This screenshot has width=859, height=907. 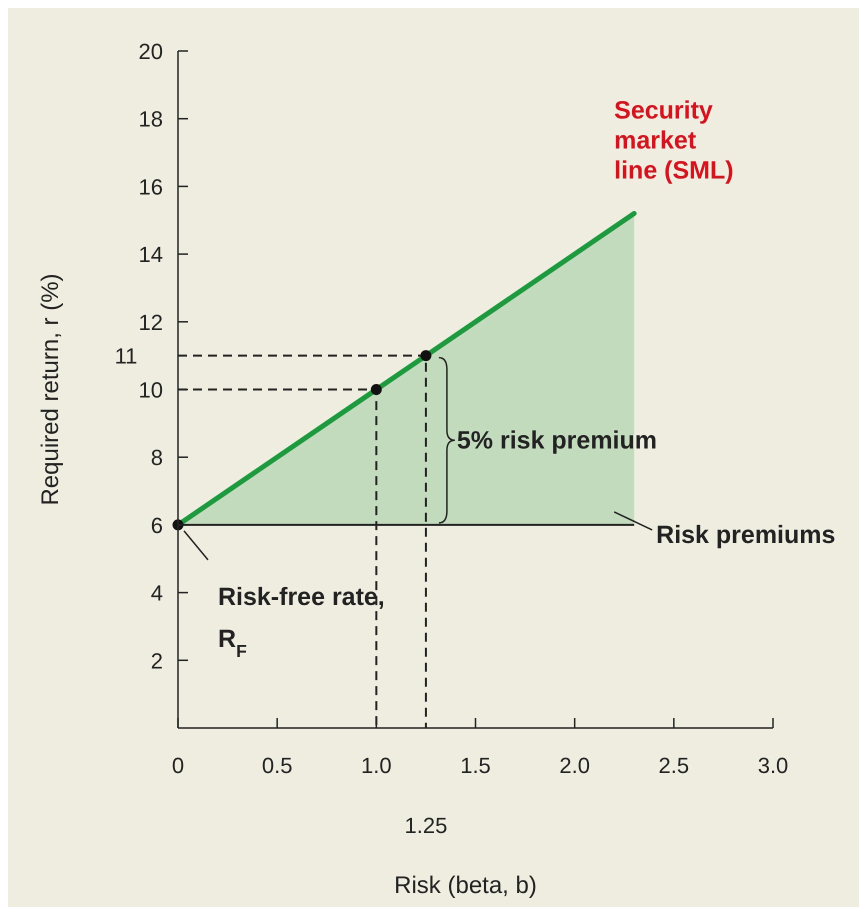 What do you see at coordinates (150, 119) in the screenshot?
I see `y-tick-label: 18` at bounding box center [150, 119].